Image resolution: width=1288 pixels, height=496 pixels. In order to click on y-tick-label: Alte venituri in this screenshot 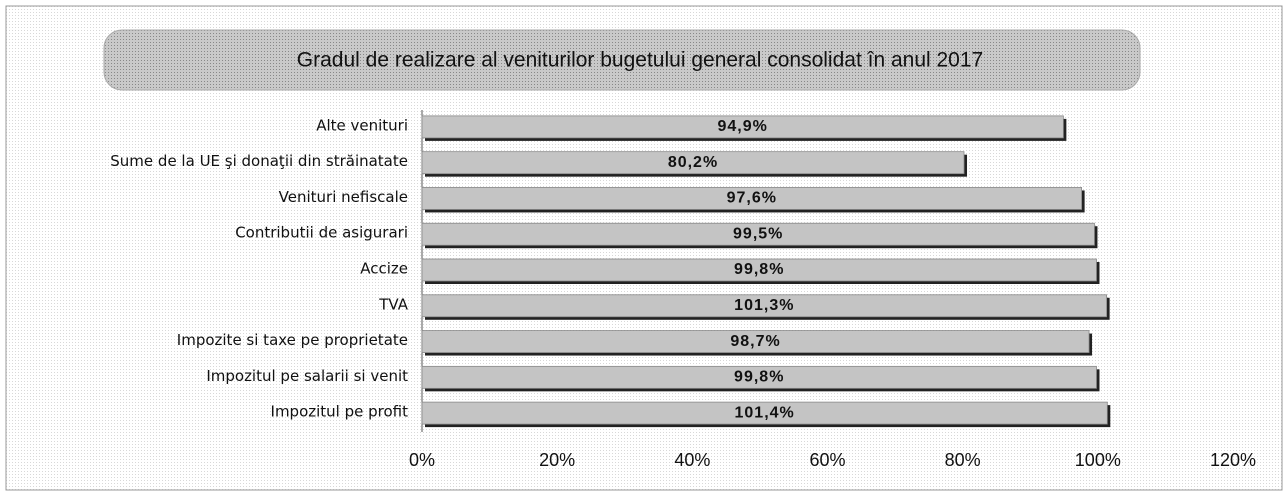, I will do `click(362, 125)`.